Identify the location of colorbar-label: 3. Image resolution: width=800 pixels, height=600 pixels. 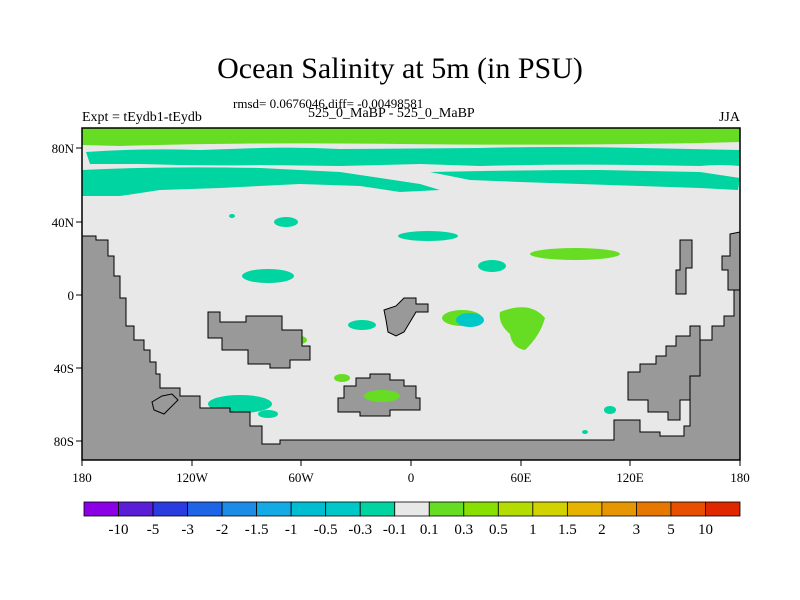
(637, 530).